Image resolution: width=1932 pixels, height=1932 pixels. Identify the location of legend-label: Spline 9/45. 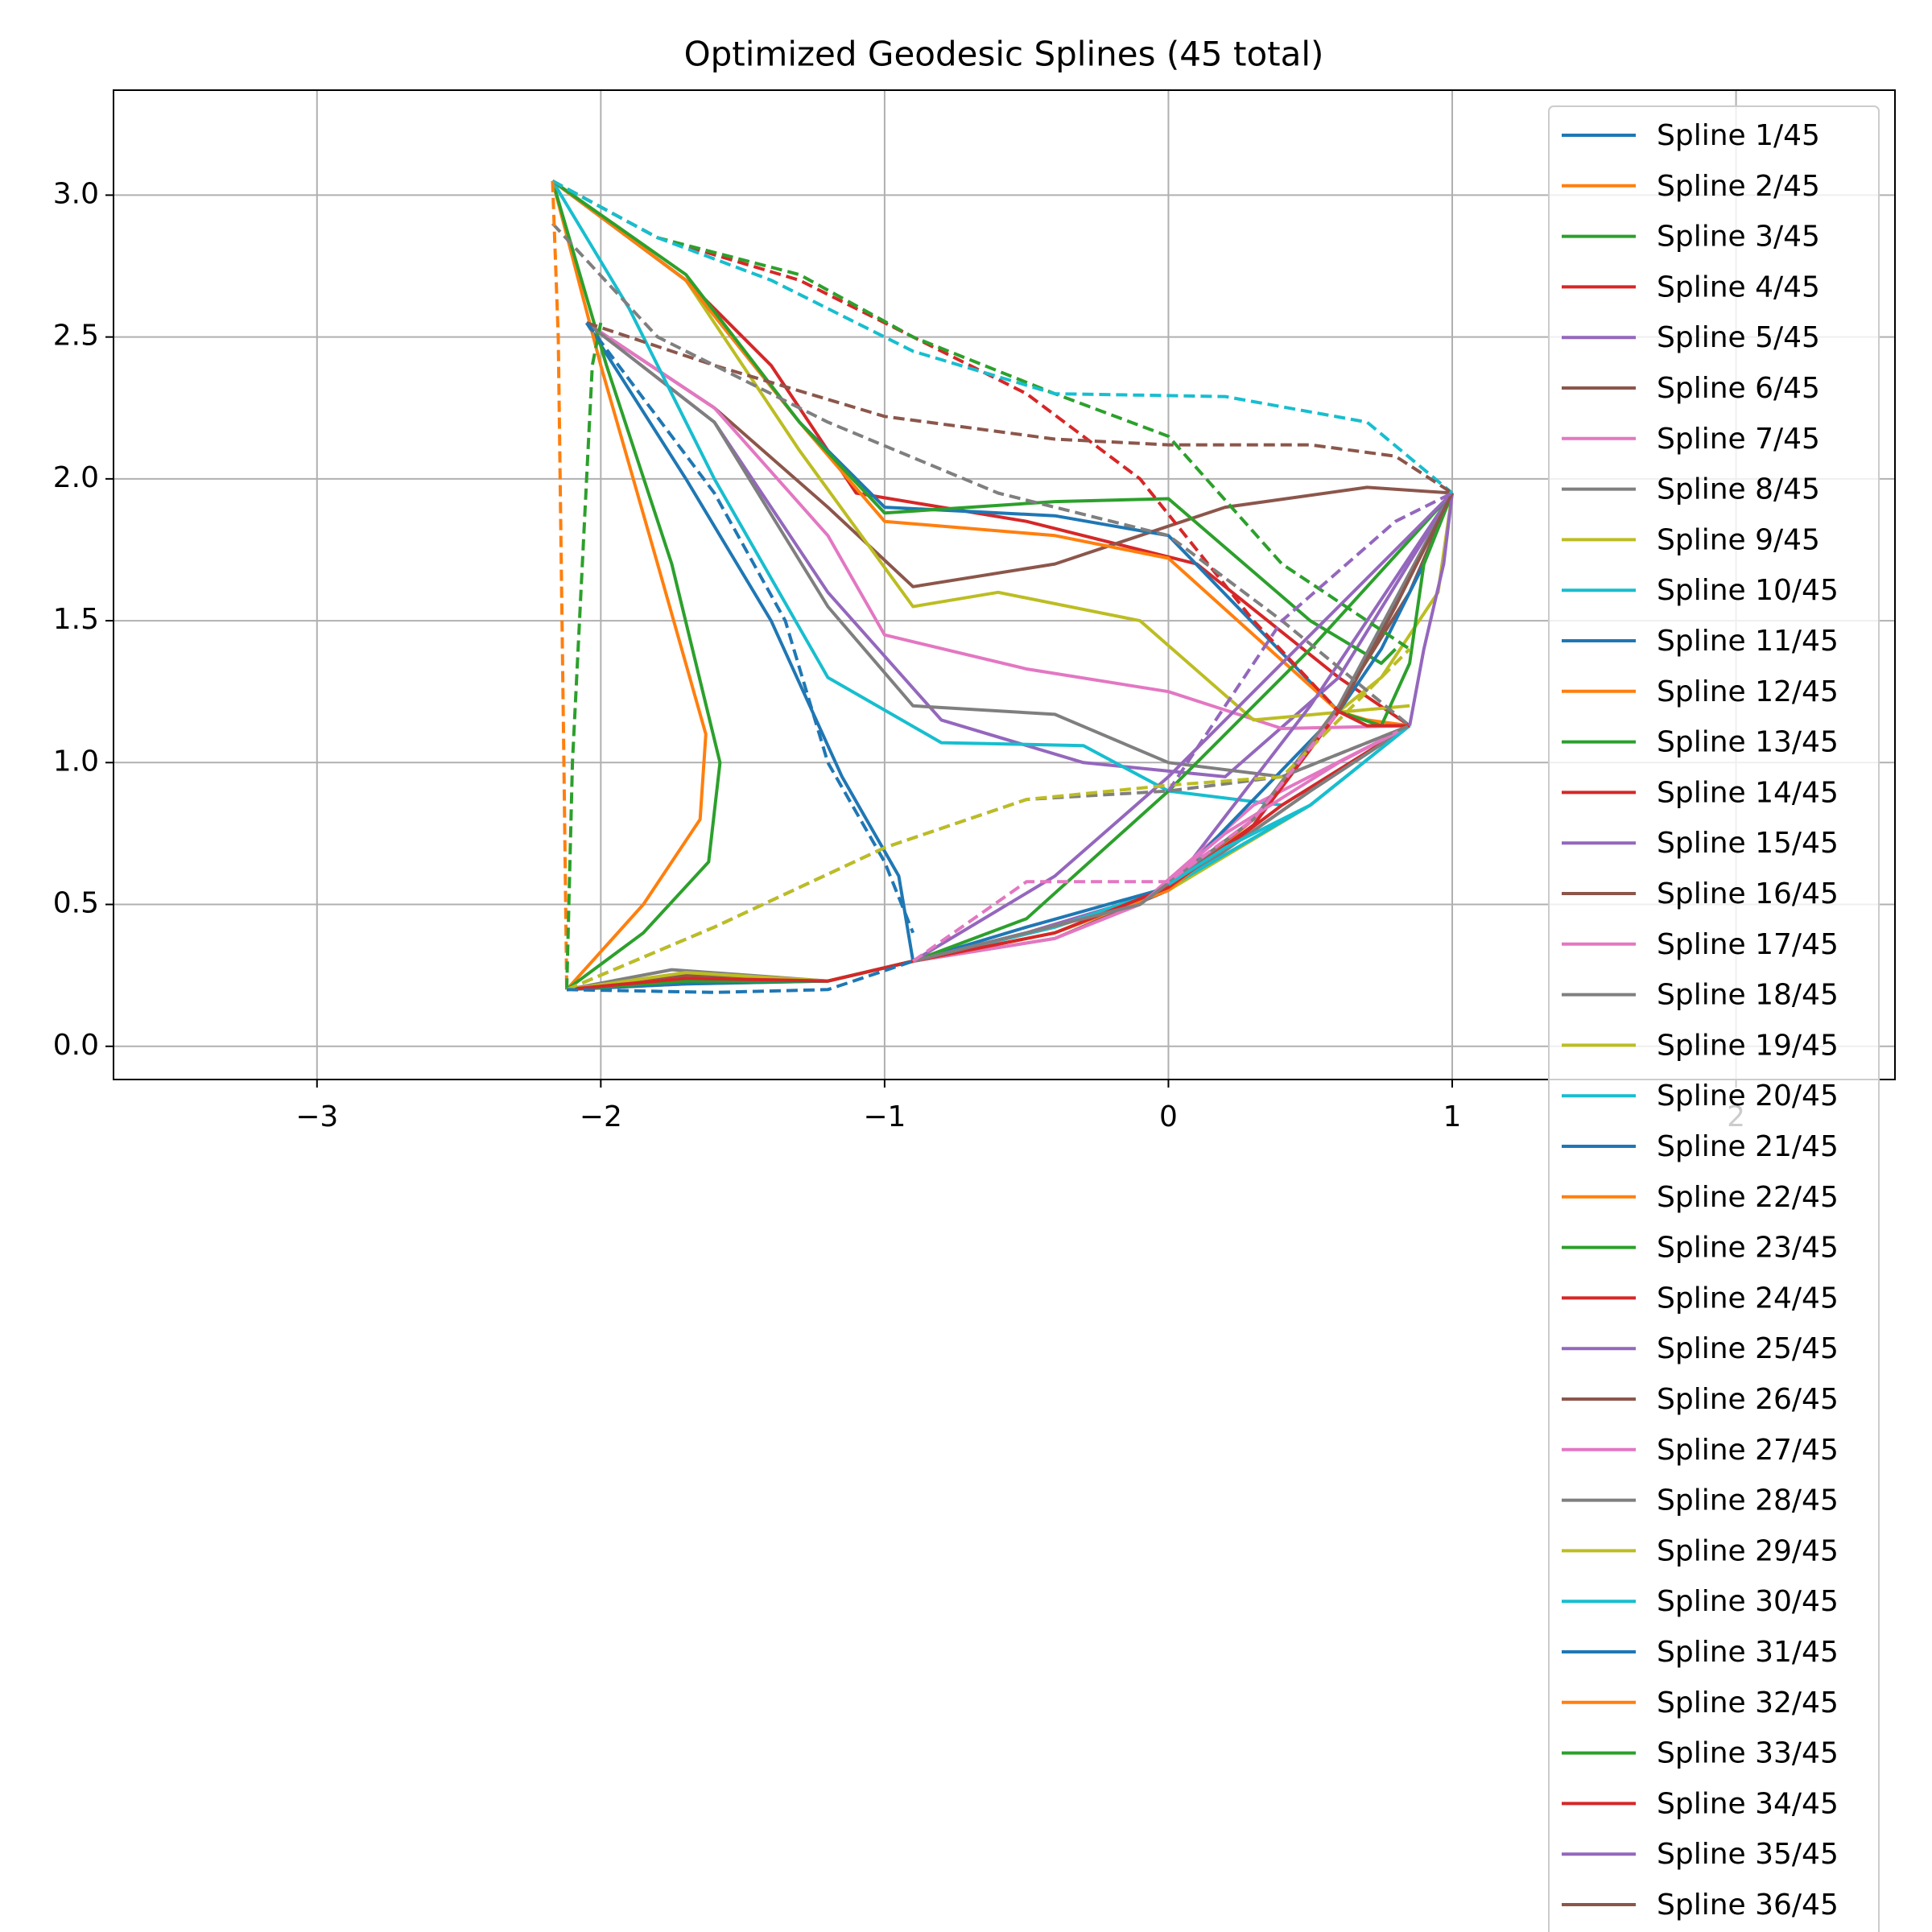
(1738, 539).